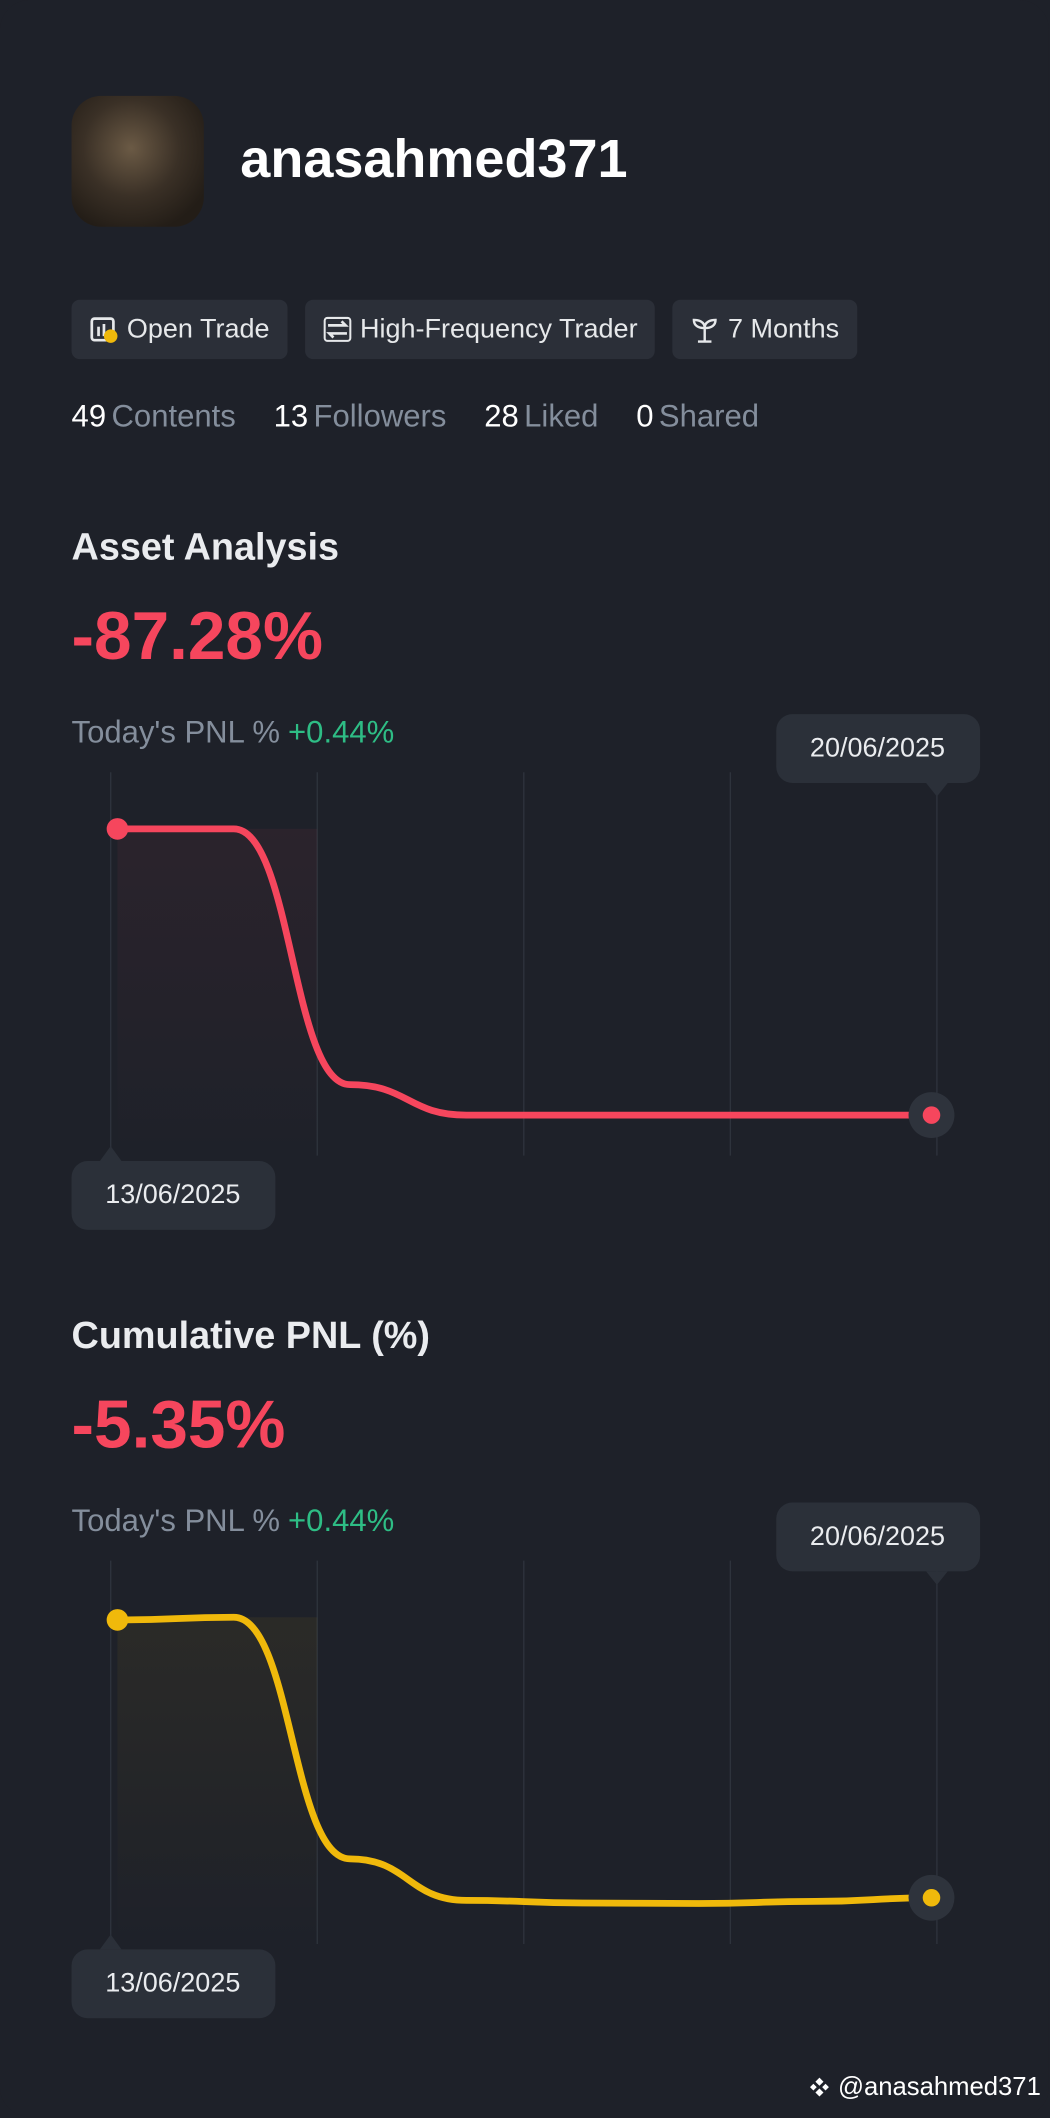 The image size is (1050, 2118). I want to click on watermark-logo, so click(819, 2087).